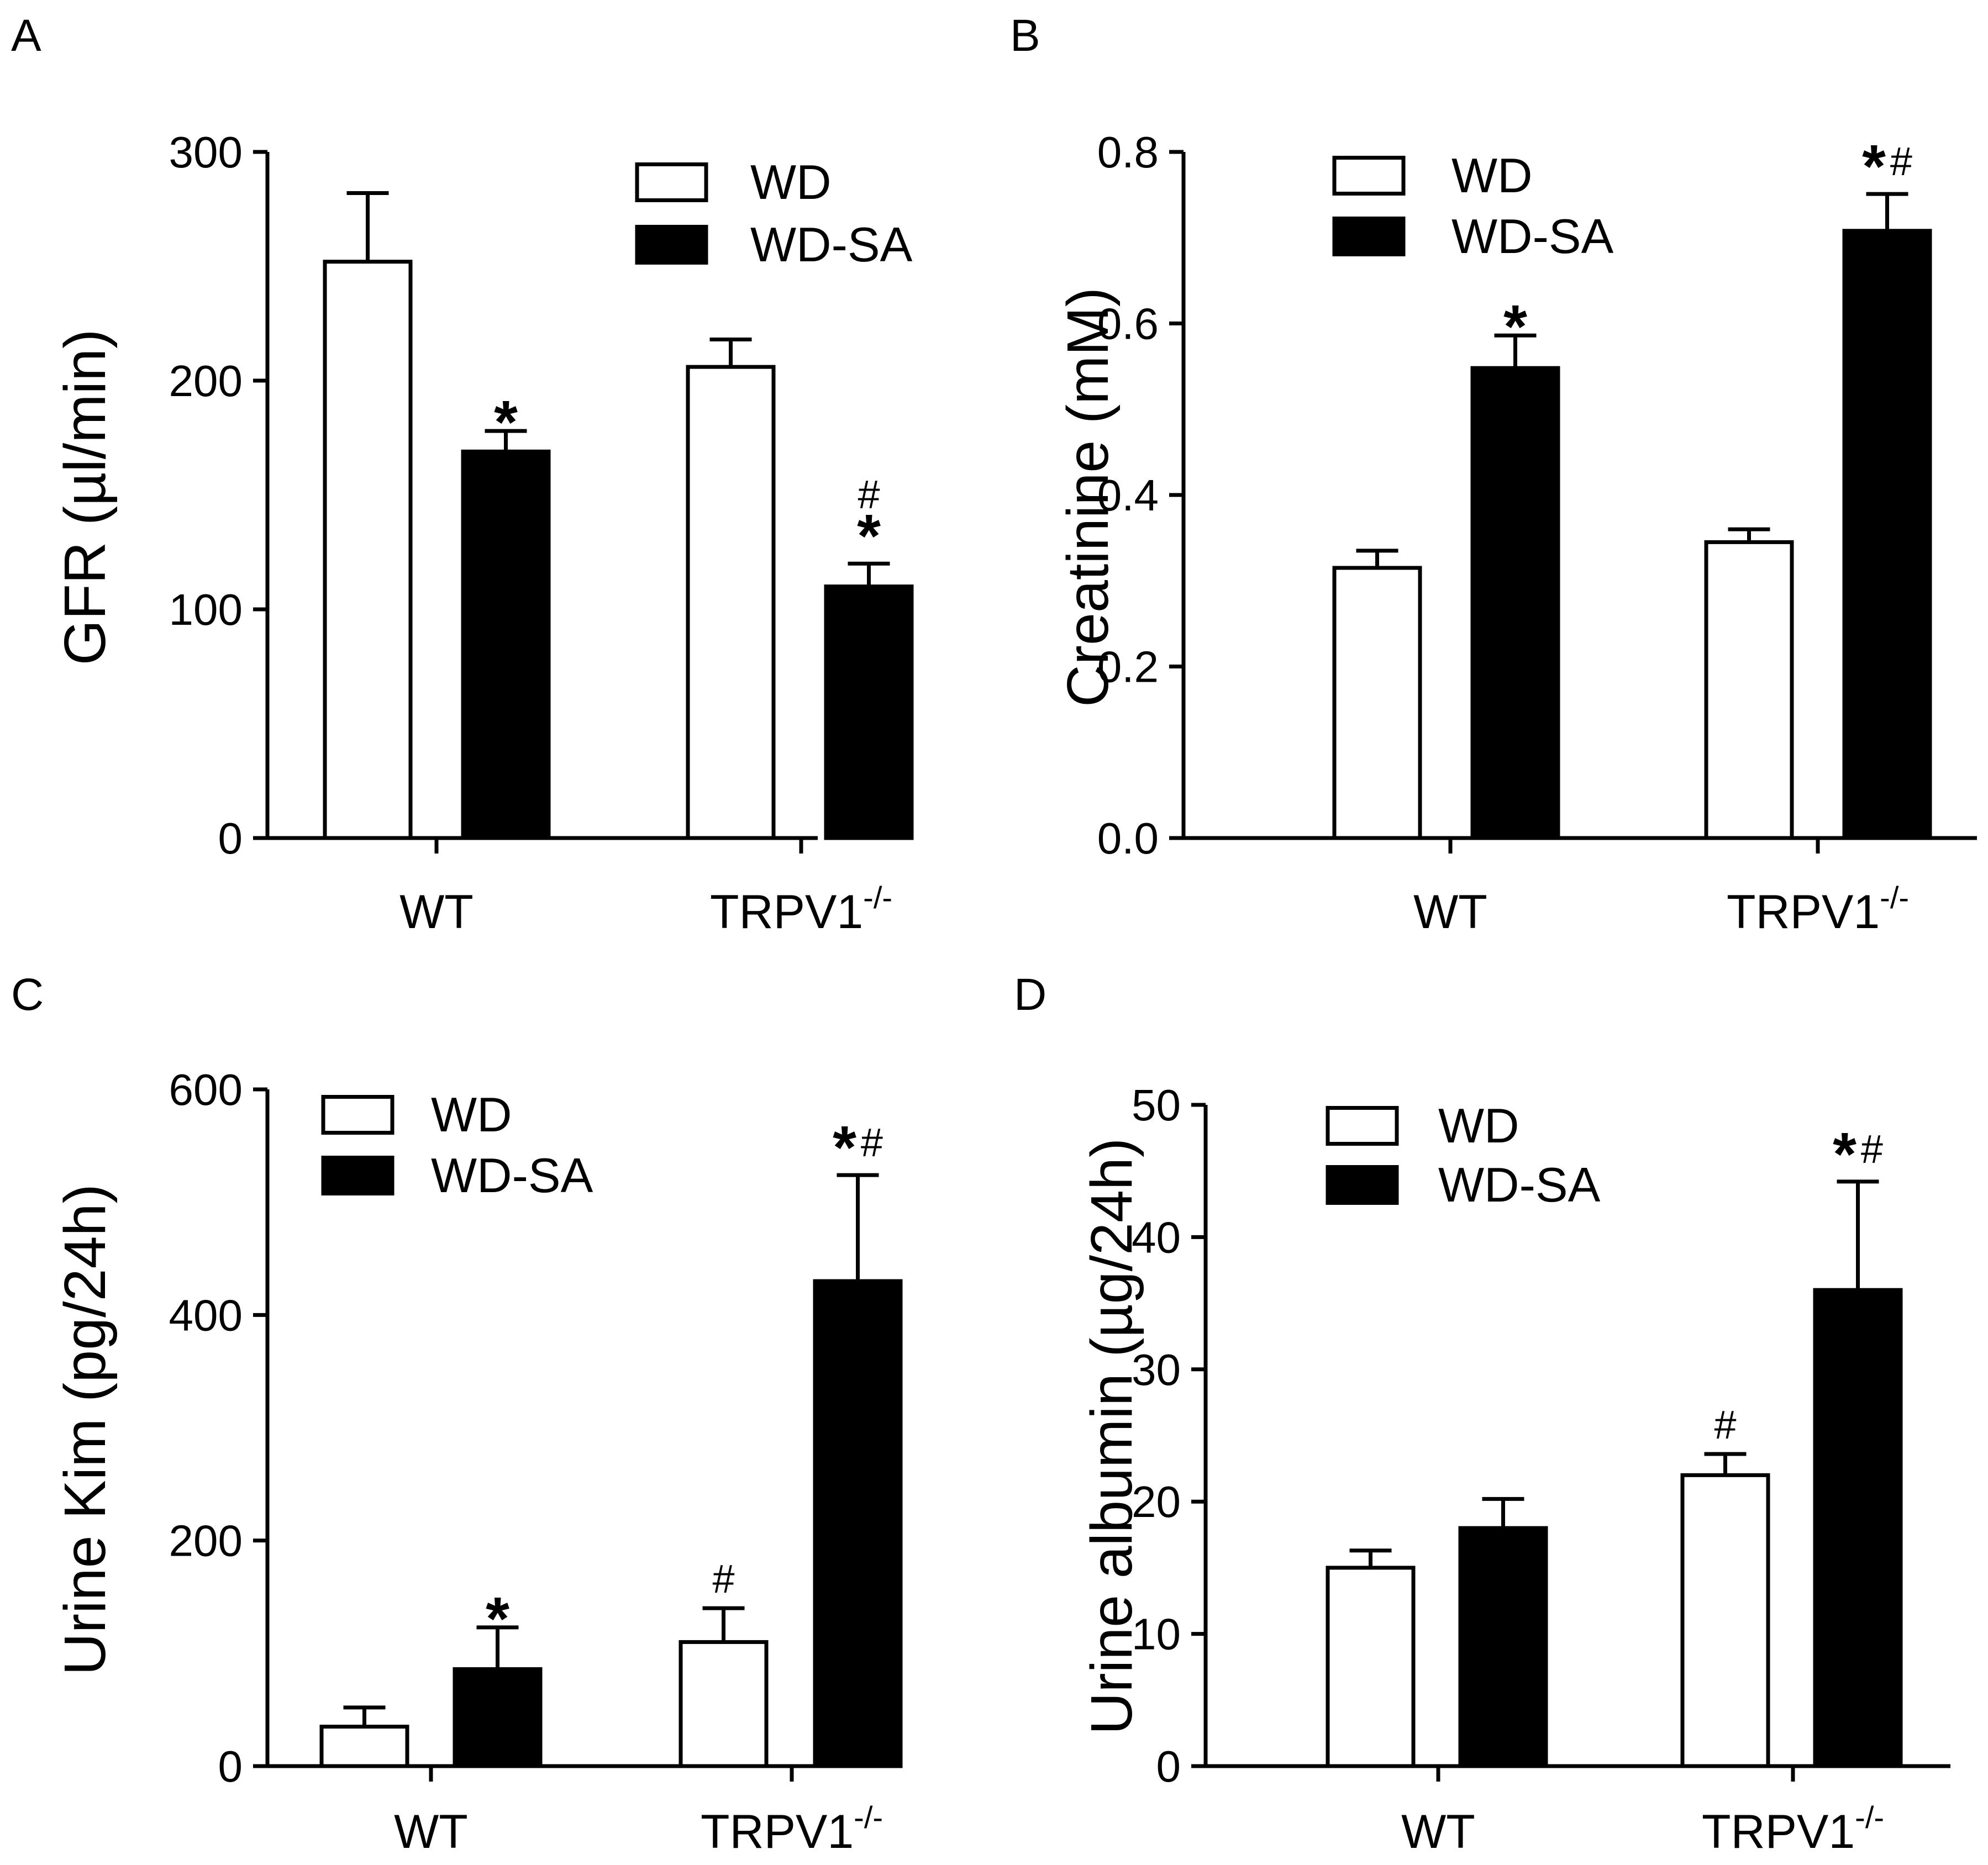 The height and width of the screenshot is (1865, 1988). Describe the element at coordinates (28, 995) in the screenshot. I see `panel-letter: C` at that location.